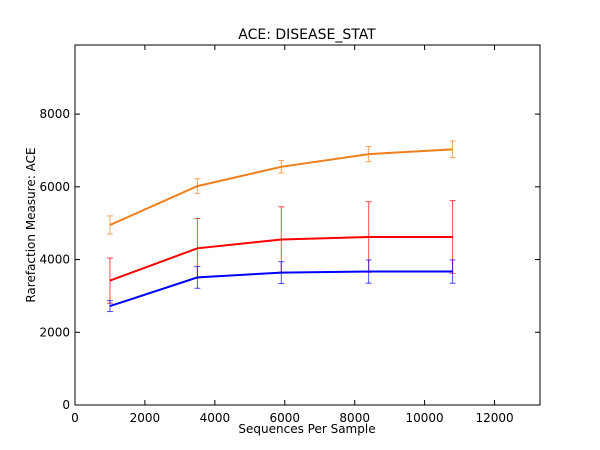  What do you see at coordinates (425, 418) in the screenshot?
I see `x-tick-label: 10000` at bounding box center [425, 418].